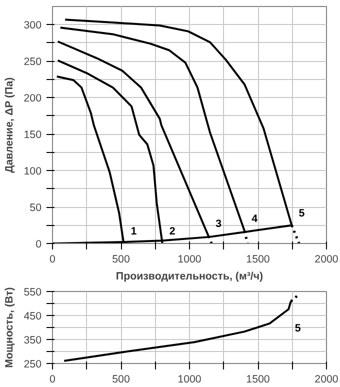 The width and height of the screenshot is (340, 387). Describe the element at coordinates (33, 316) in the screenshot. I see `y-tick-label: 450` at that location.